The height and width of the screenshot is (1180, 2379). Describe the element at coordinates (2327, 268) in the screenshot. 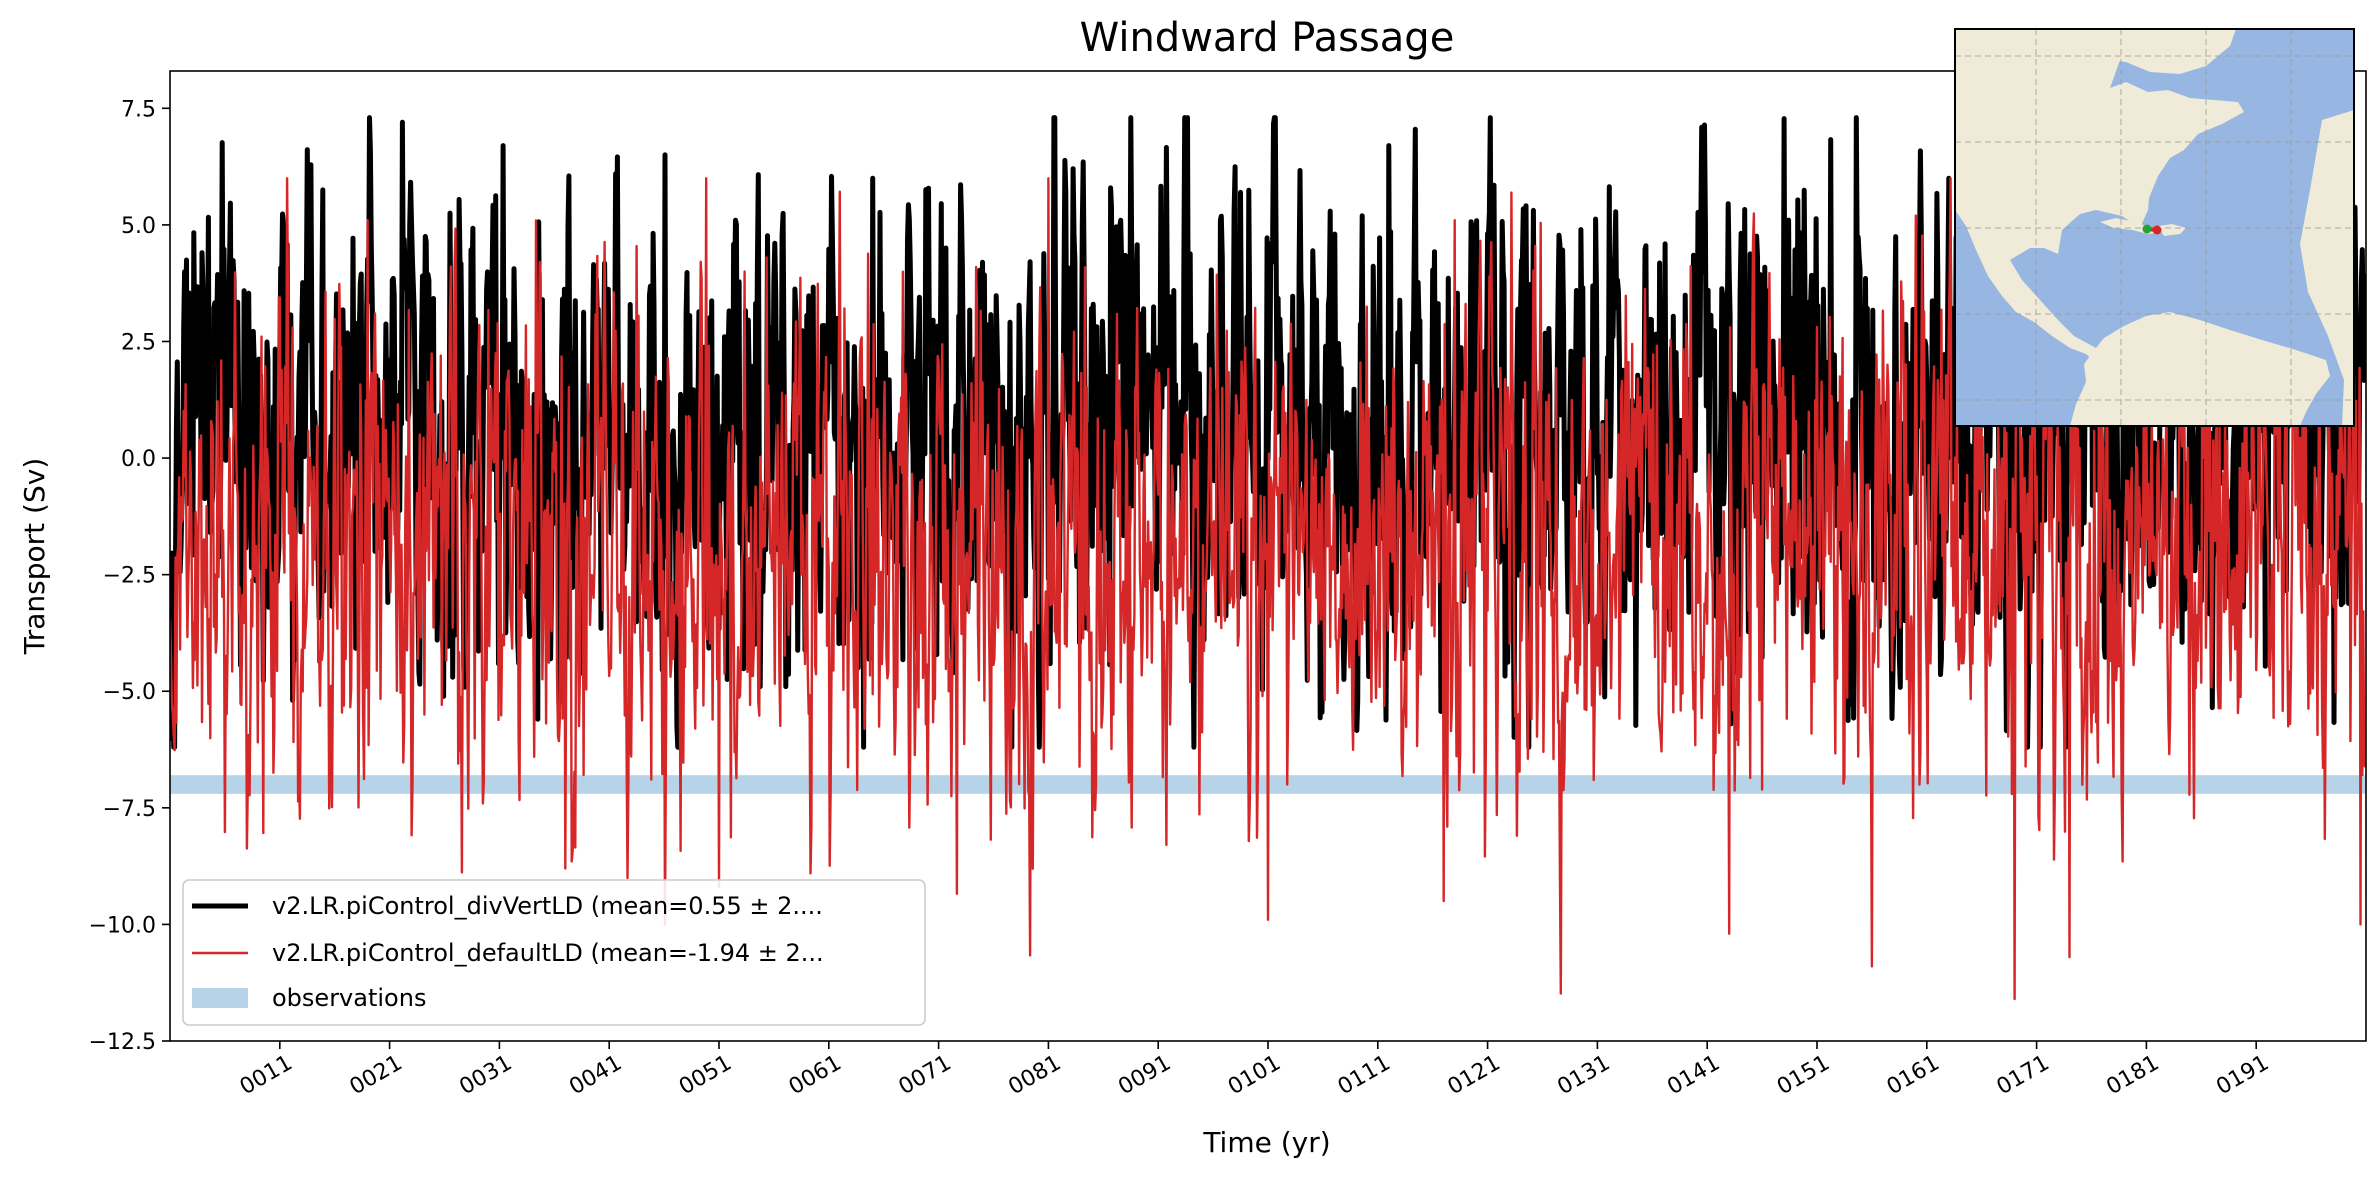

I see `inset-africa` at that location.